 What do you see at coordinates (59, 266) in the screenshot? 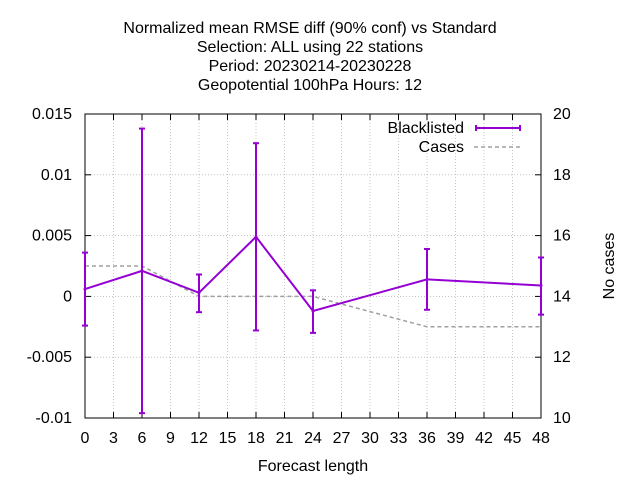
I see `y-axis-ticks: -0.01 -0.005 0 0.005 0.01 0.015` at bounding box center [59, 266].